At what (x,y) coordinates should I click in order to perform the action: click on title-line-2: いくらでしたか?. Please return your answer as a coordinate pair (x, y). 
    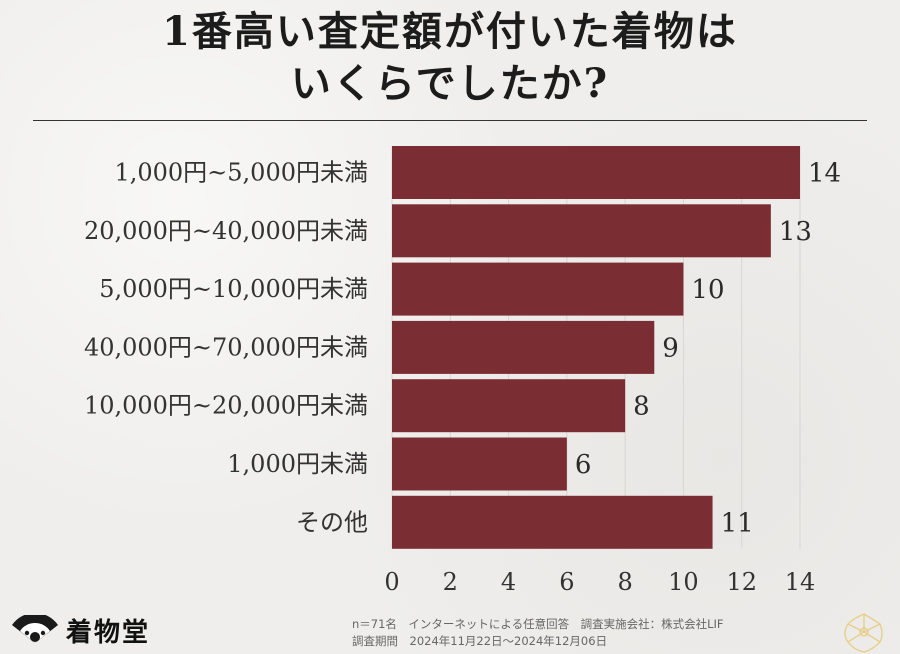
    Looking at the image, I should click on (450, 83).